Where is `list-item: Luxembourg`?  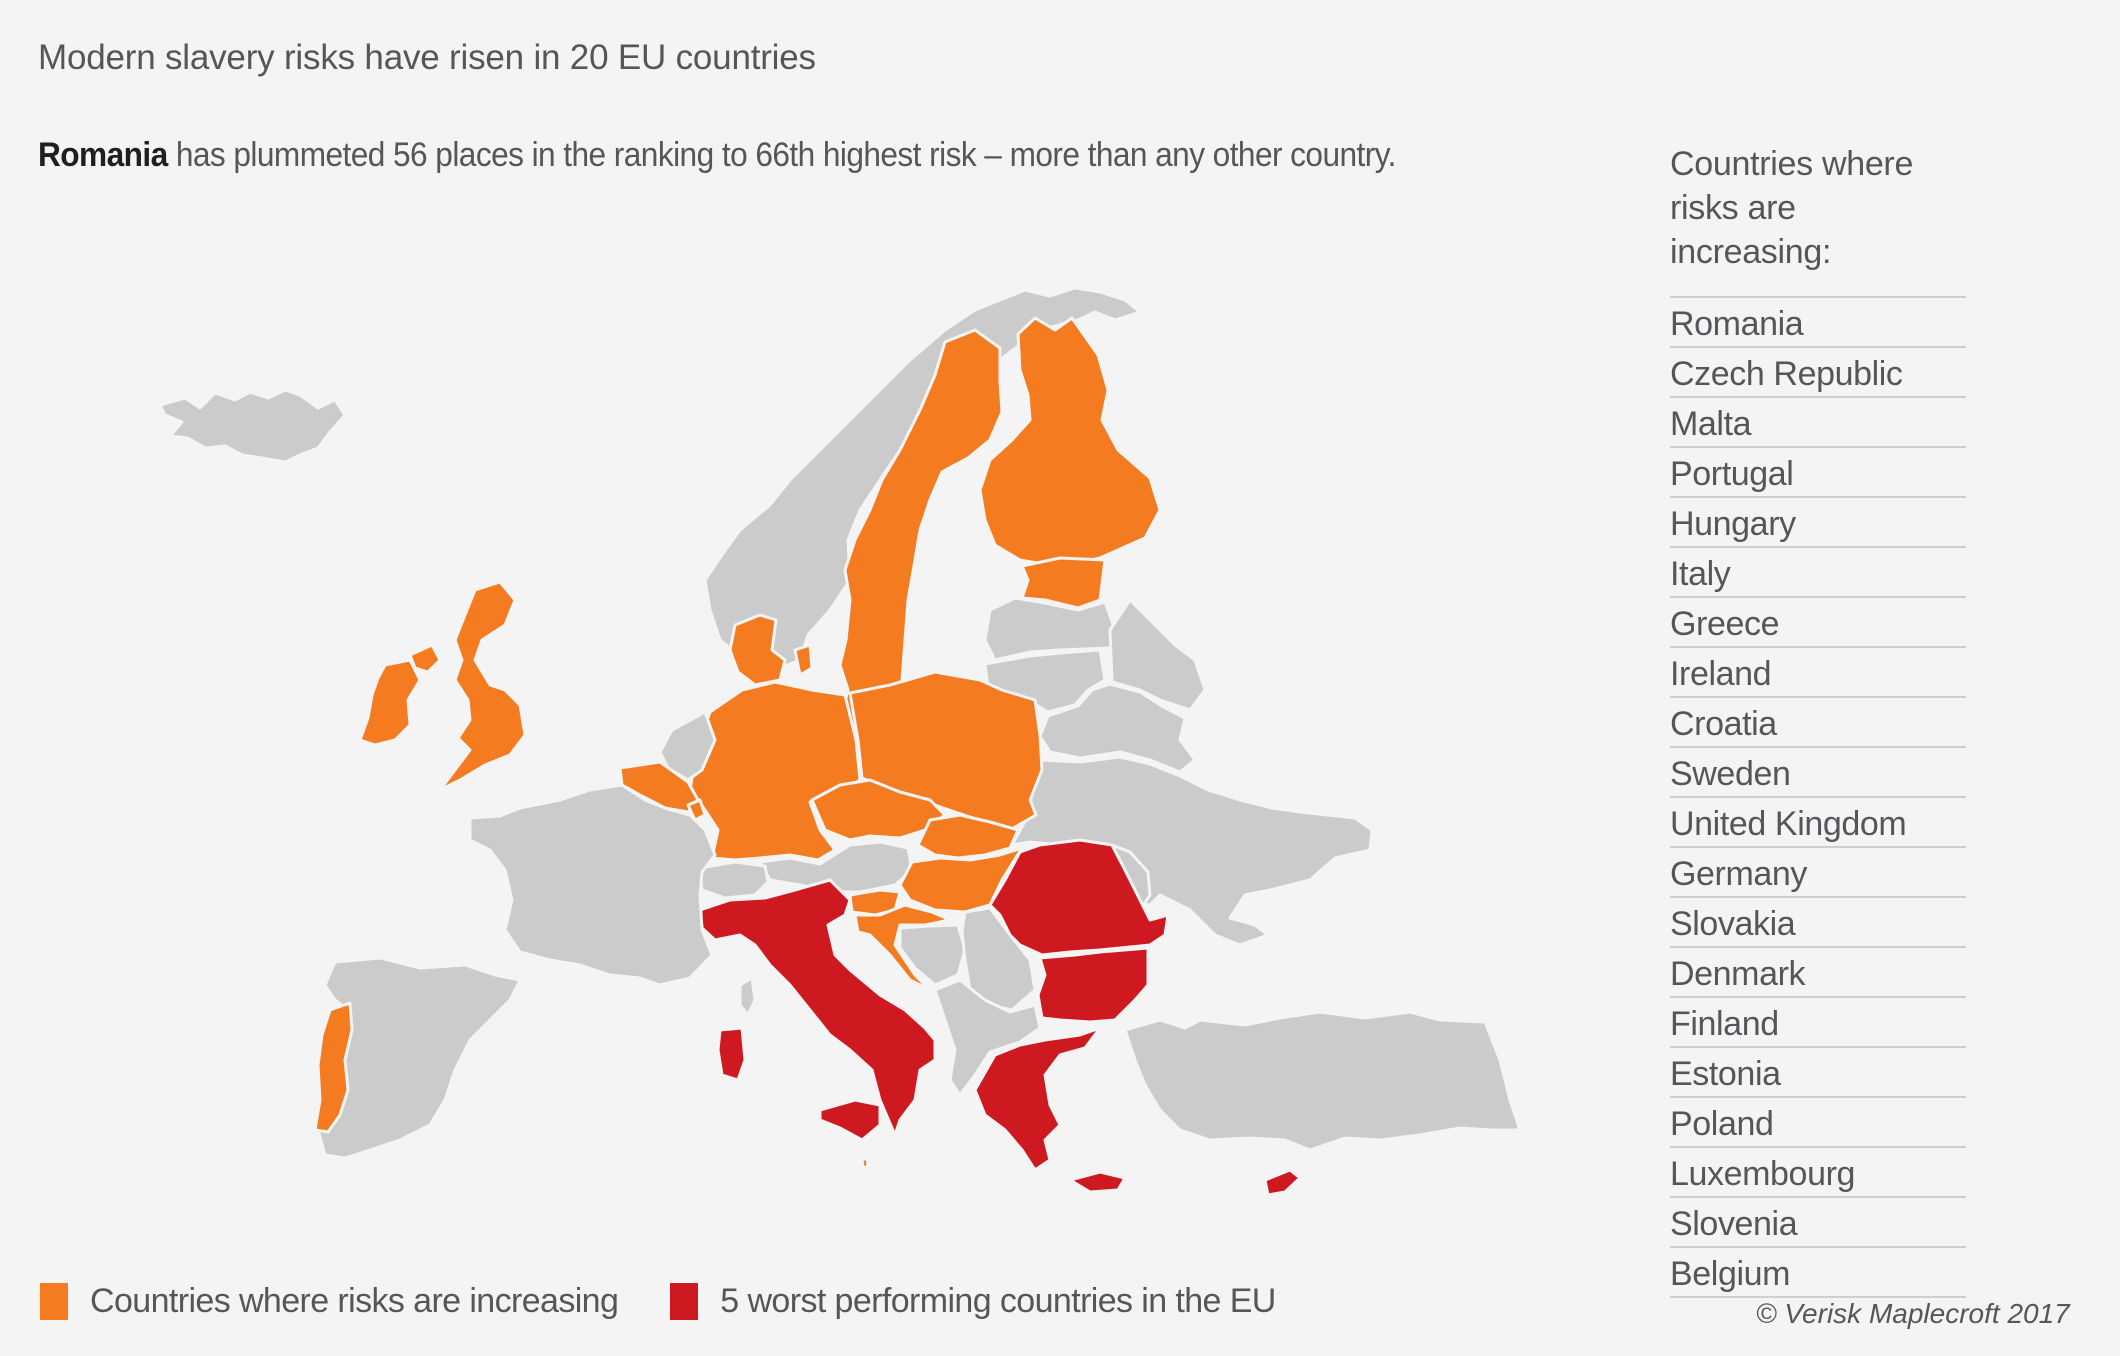 list-item: Luxembourg is located at coordinates (1818, 1173).